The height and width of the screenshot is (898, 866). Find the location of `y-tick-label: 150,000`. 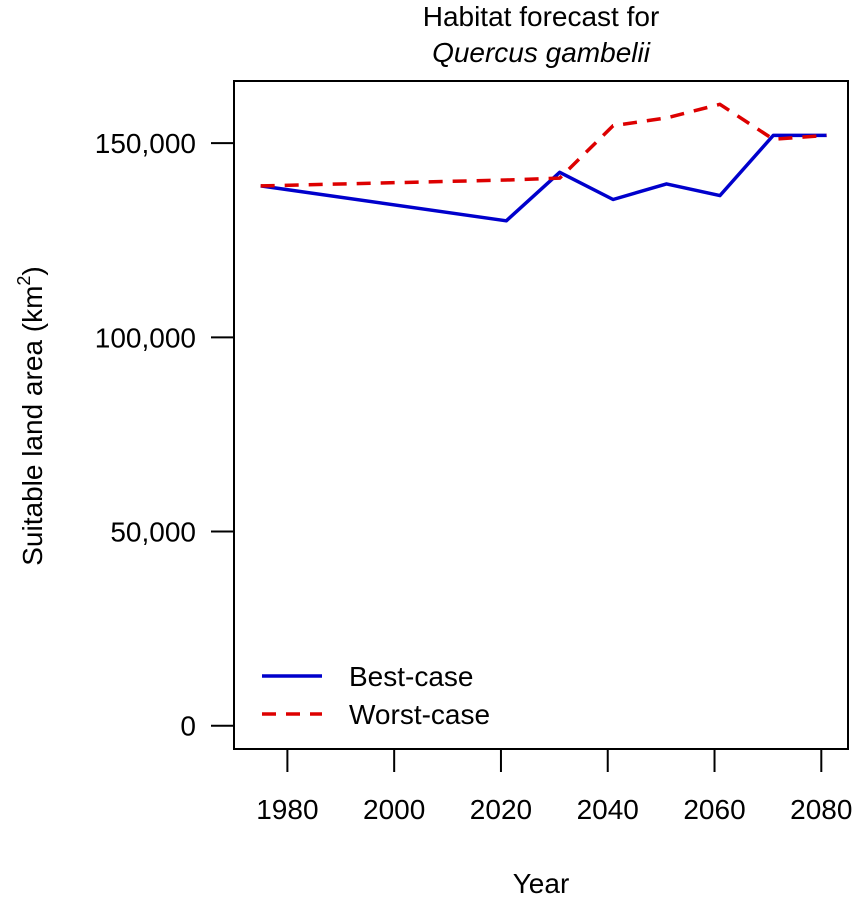

y-tick-label: 150,000 is located at coordinates (145, 143).